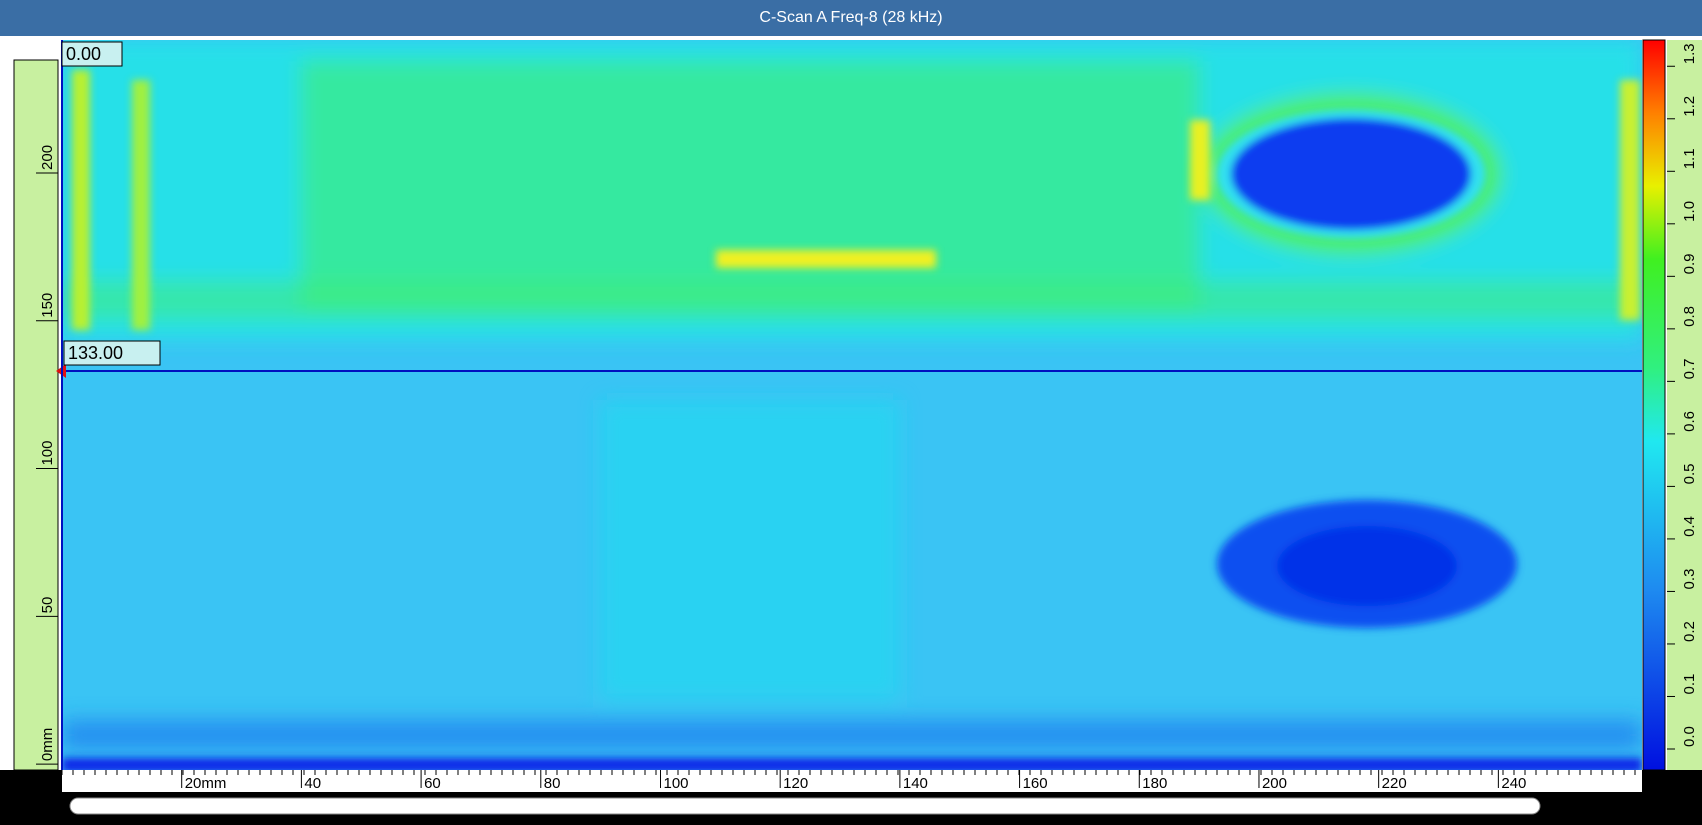  What do you see at coordinates (95, 353) in the screenshot?
I see `y-cursor-label: 133.00` at bounding box center [95, 353].